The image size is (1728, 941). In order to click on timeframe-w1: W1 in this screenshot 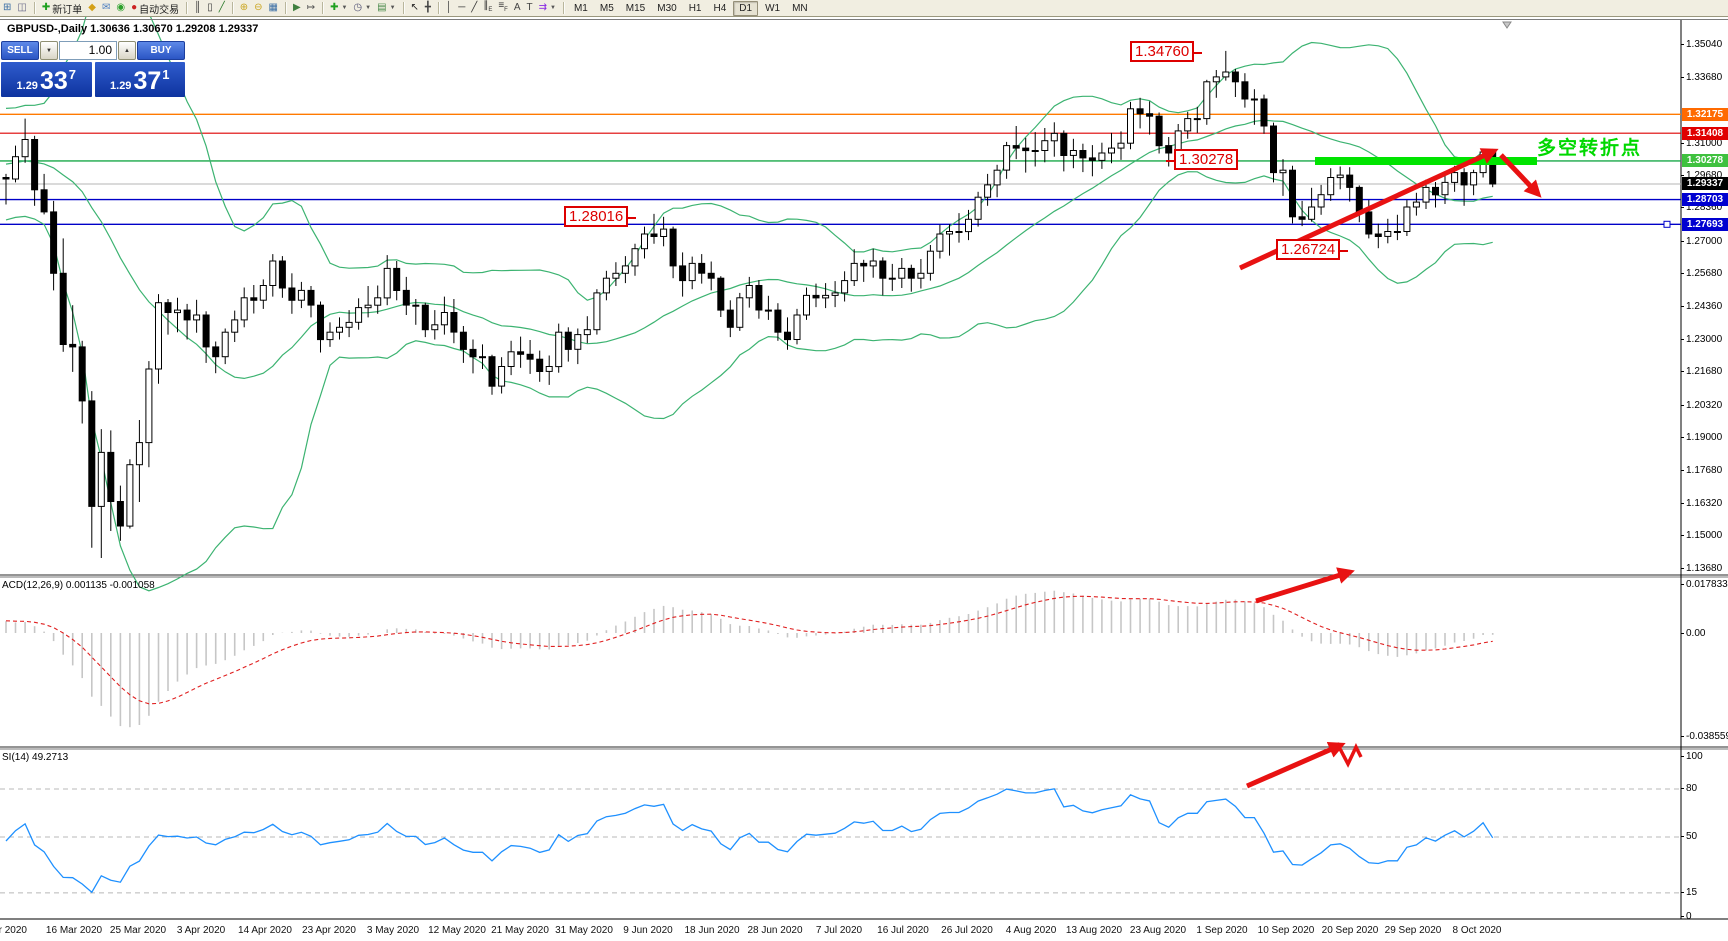, I will do `click(773, 8)`.